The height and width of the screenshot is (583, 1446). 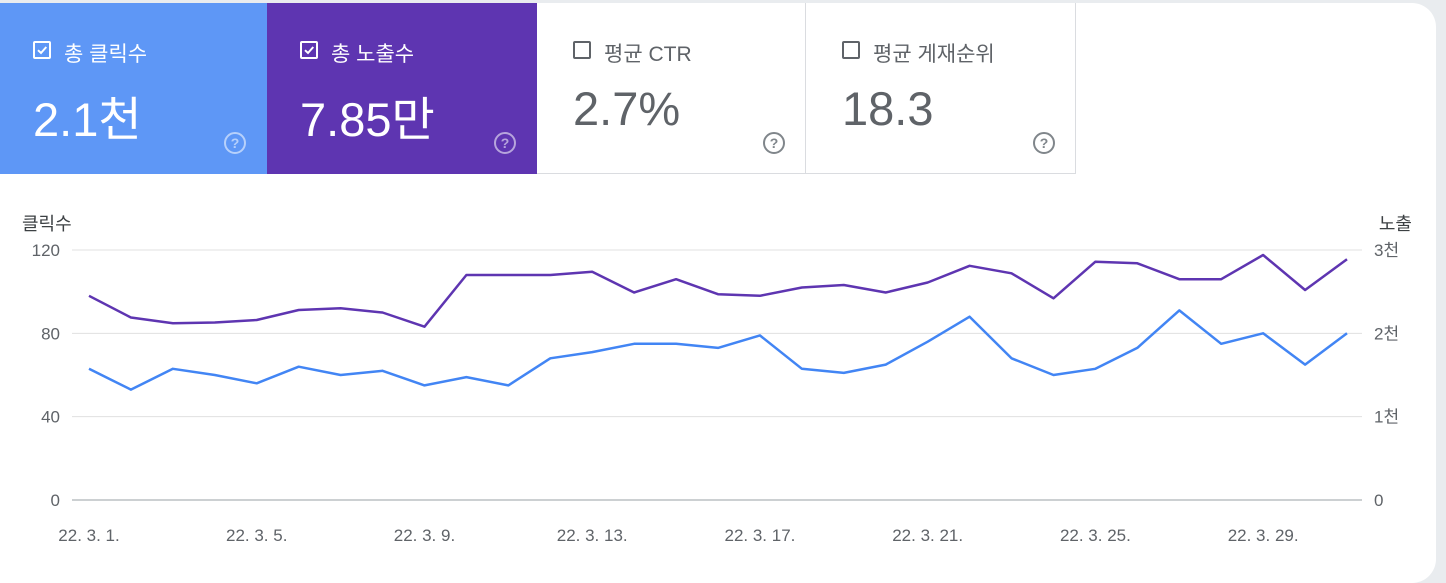 I want to click on y-right-axis-title: 노출, so click(x=1395, y=224).